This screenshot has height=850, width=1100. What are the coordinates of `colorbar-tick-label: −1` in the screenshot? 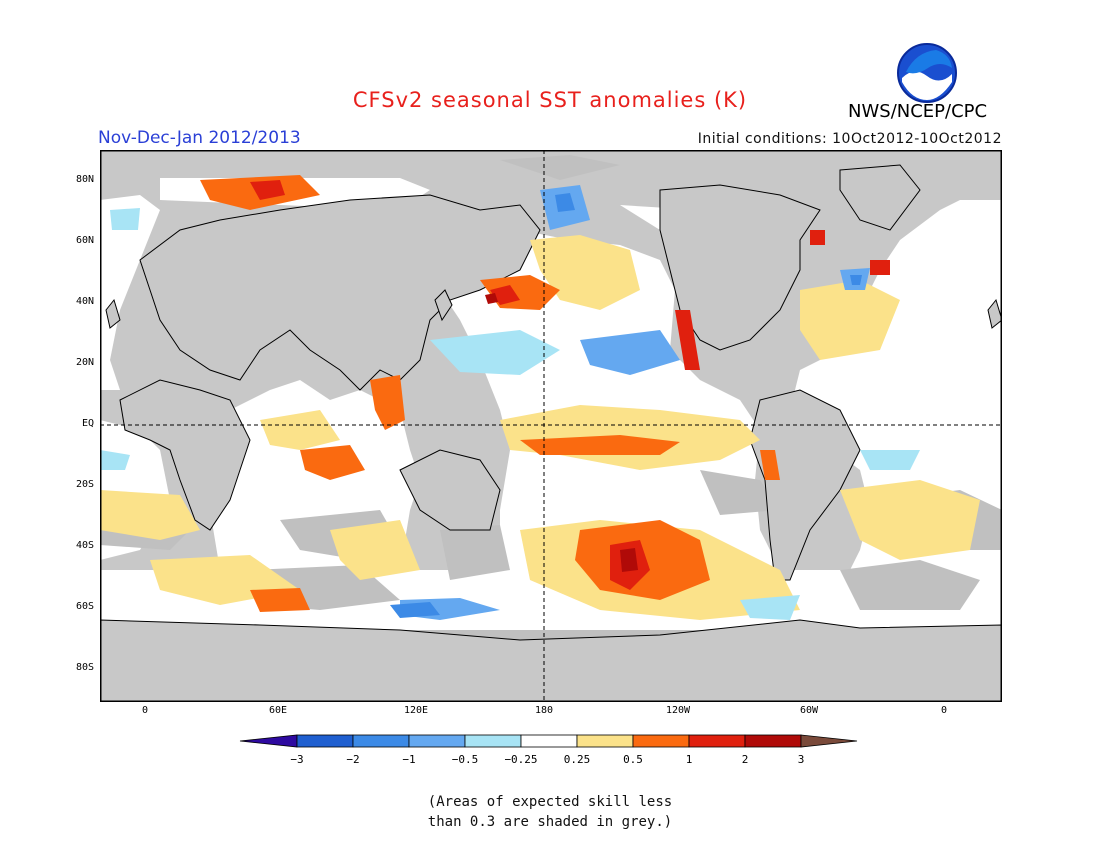 It's located at (408, 759).